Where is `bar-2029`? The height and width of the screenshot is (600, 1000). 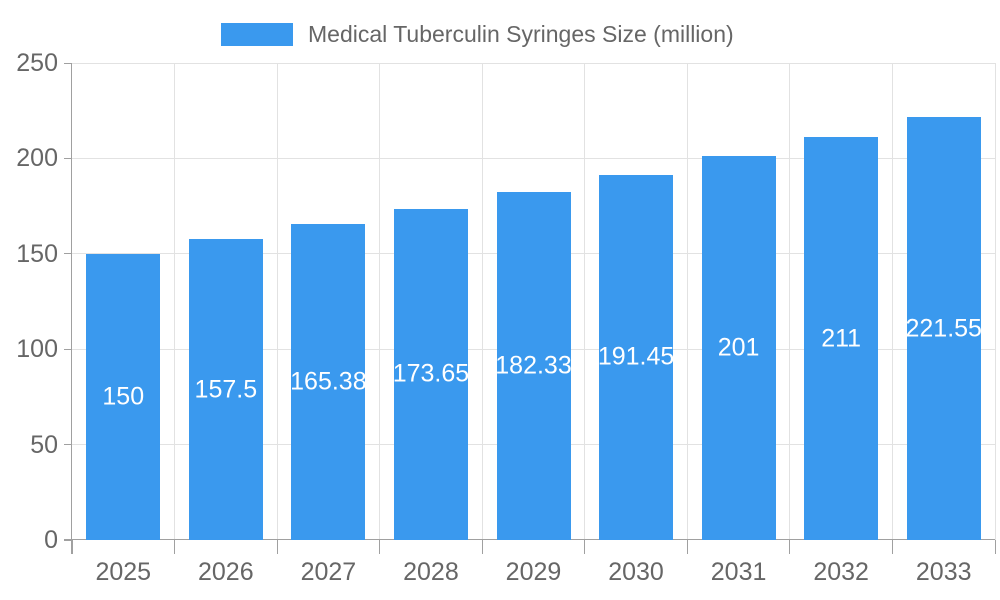
bar-2029 is located at coordinates (533, 366).